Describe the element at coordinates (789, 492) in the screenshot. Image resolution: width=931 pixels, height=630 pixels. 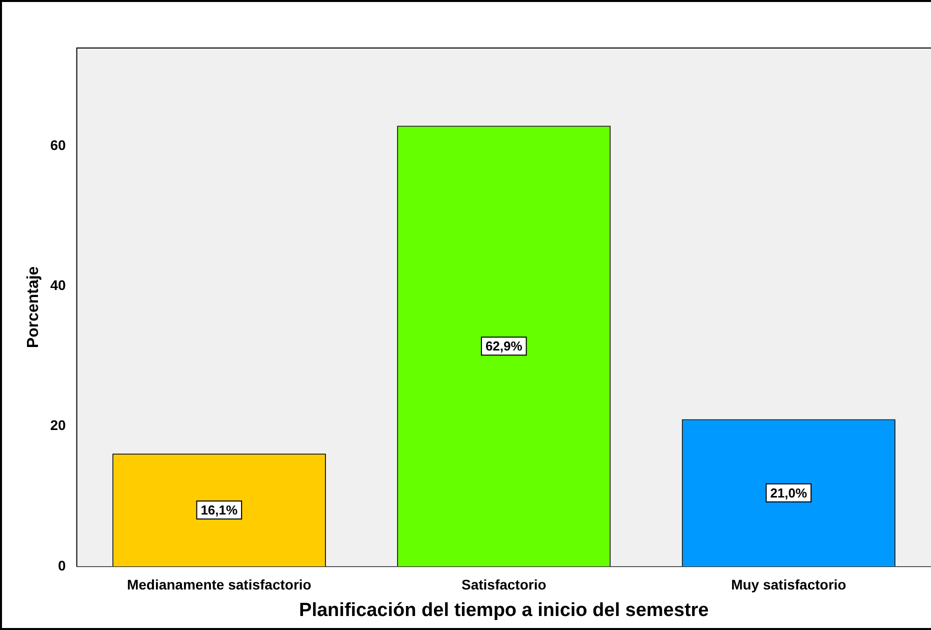
I see `data-label: 21,0%` at that location.